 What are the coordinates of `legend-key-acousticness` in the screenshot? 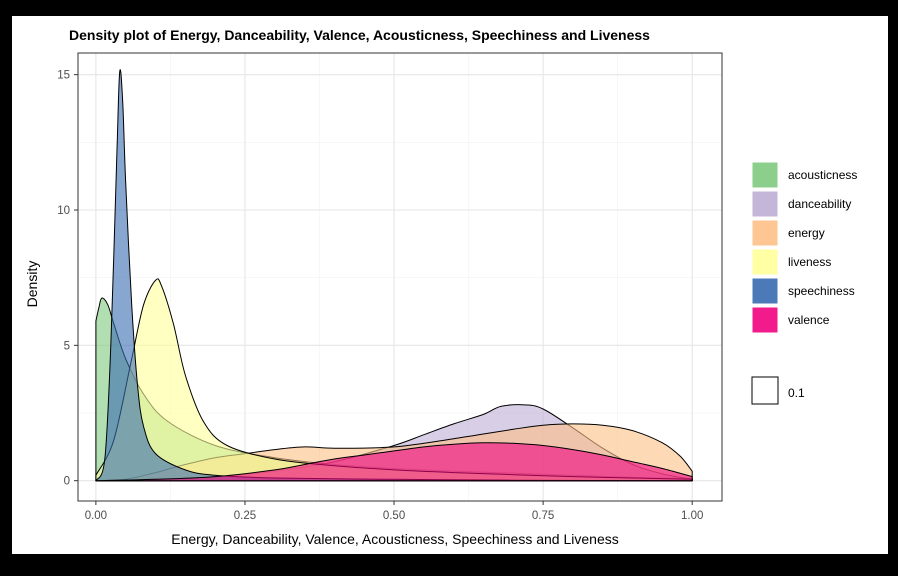 It's located at (765, 175).